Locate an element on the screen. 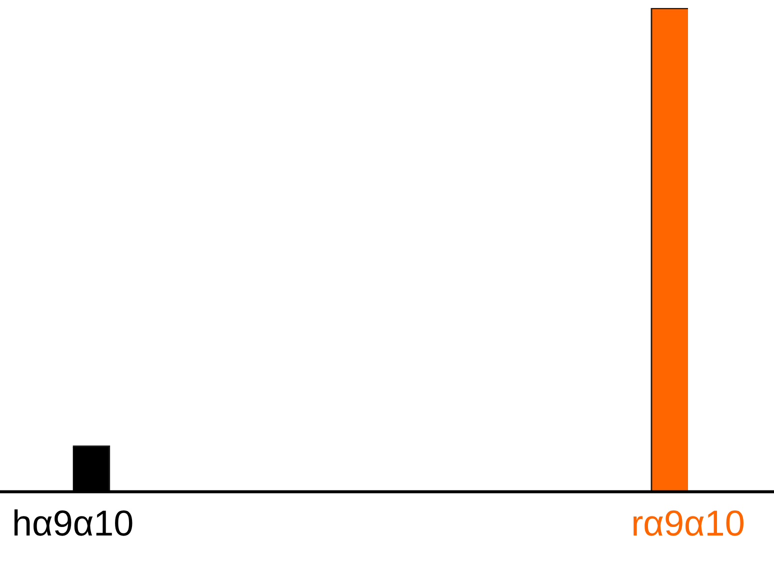 Image resolution: width=774 pixels, height=565 pixels. x-tick-label: rα9α10 is located at coordinates (688, 523).